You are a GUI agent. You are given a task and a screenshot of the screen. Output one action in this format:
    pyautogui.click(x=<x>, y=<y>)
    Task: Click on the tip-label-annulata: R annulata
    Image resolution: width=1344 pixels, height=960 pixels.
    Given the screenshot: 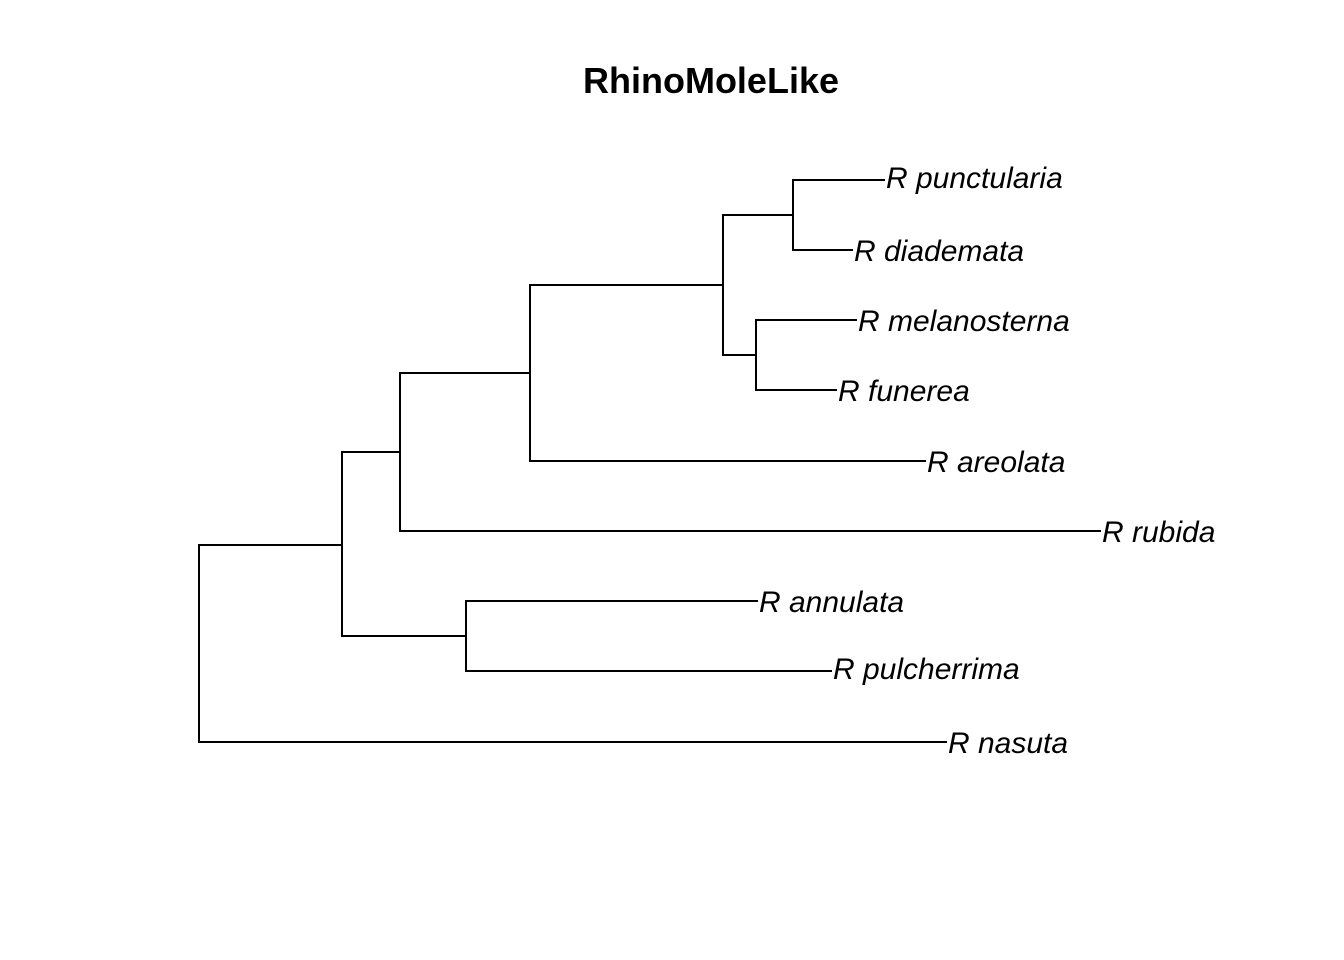 What is the action you would take?
    pyautogui.click(x=831, y=602)
    